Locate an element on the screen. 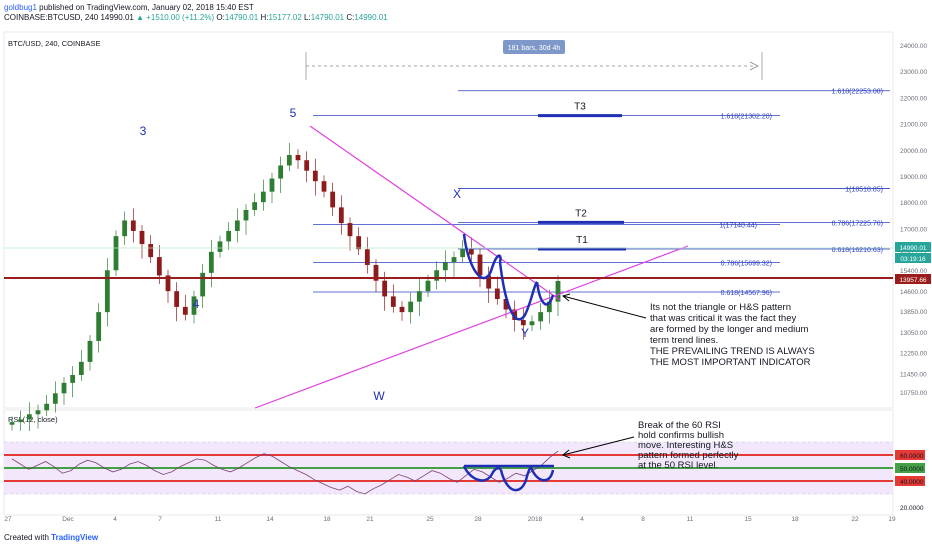  rsi-tick-label: 50.0000 is located at coordinates (912, 469).